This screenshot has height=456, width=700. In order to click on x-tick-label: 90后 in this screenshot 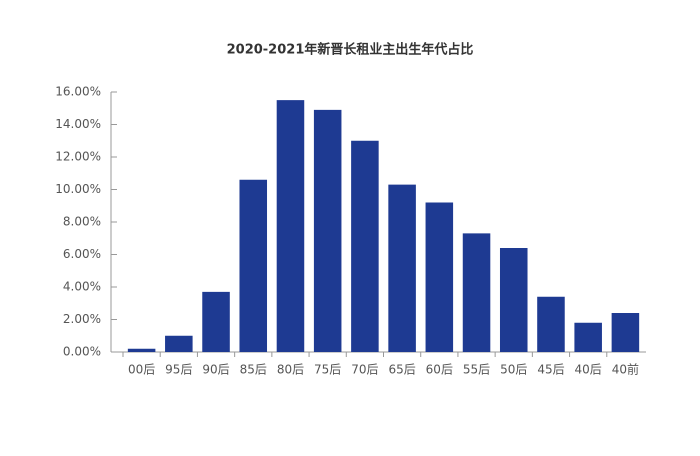, I will do `click(215, 370)`.